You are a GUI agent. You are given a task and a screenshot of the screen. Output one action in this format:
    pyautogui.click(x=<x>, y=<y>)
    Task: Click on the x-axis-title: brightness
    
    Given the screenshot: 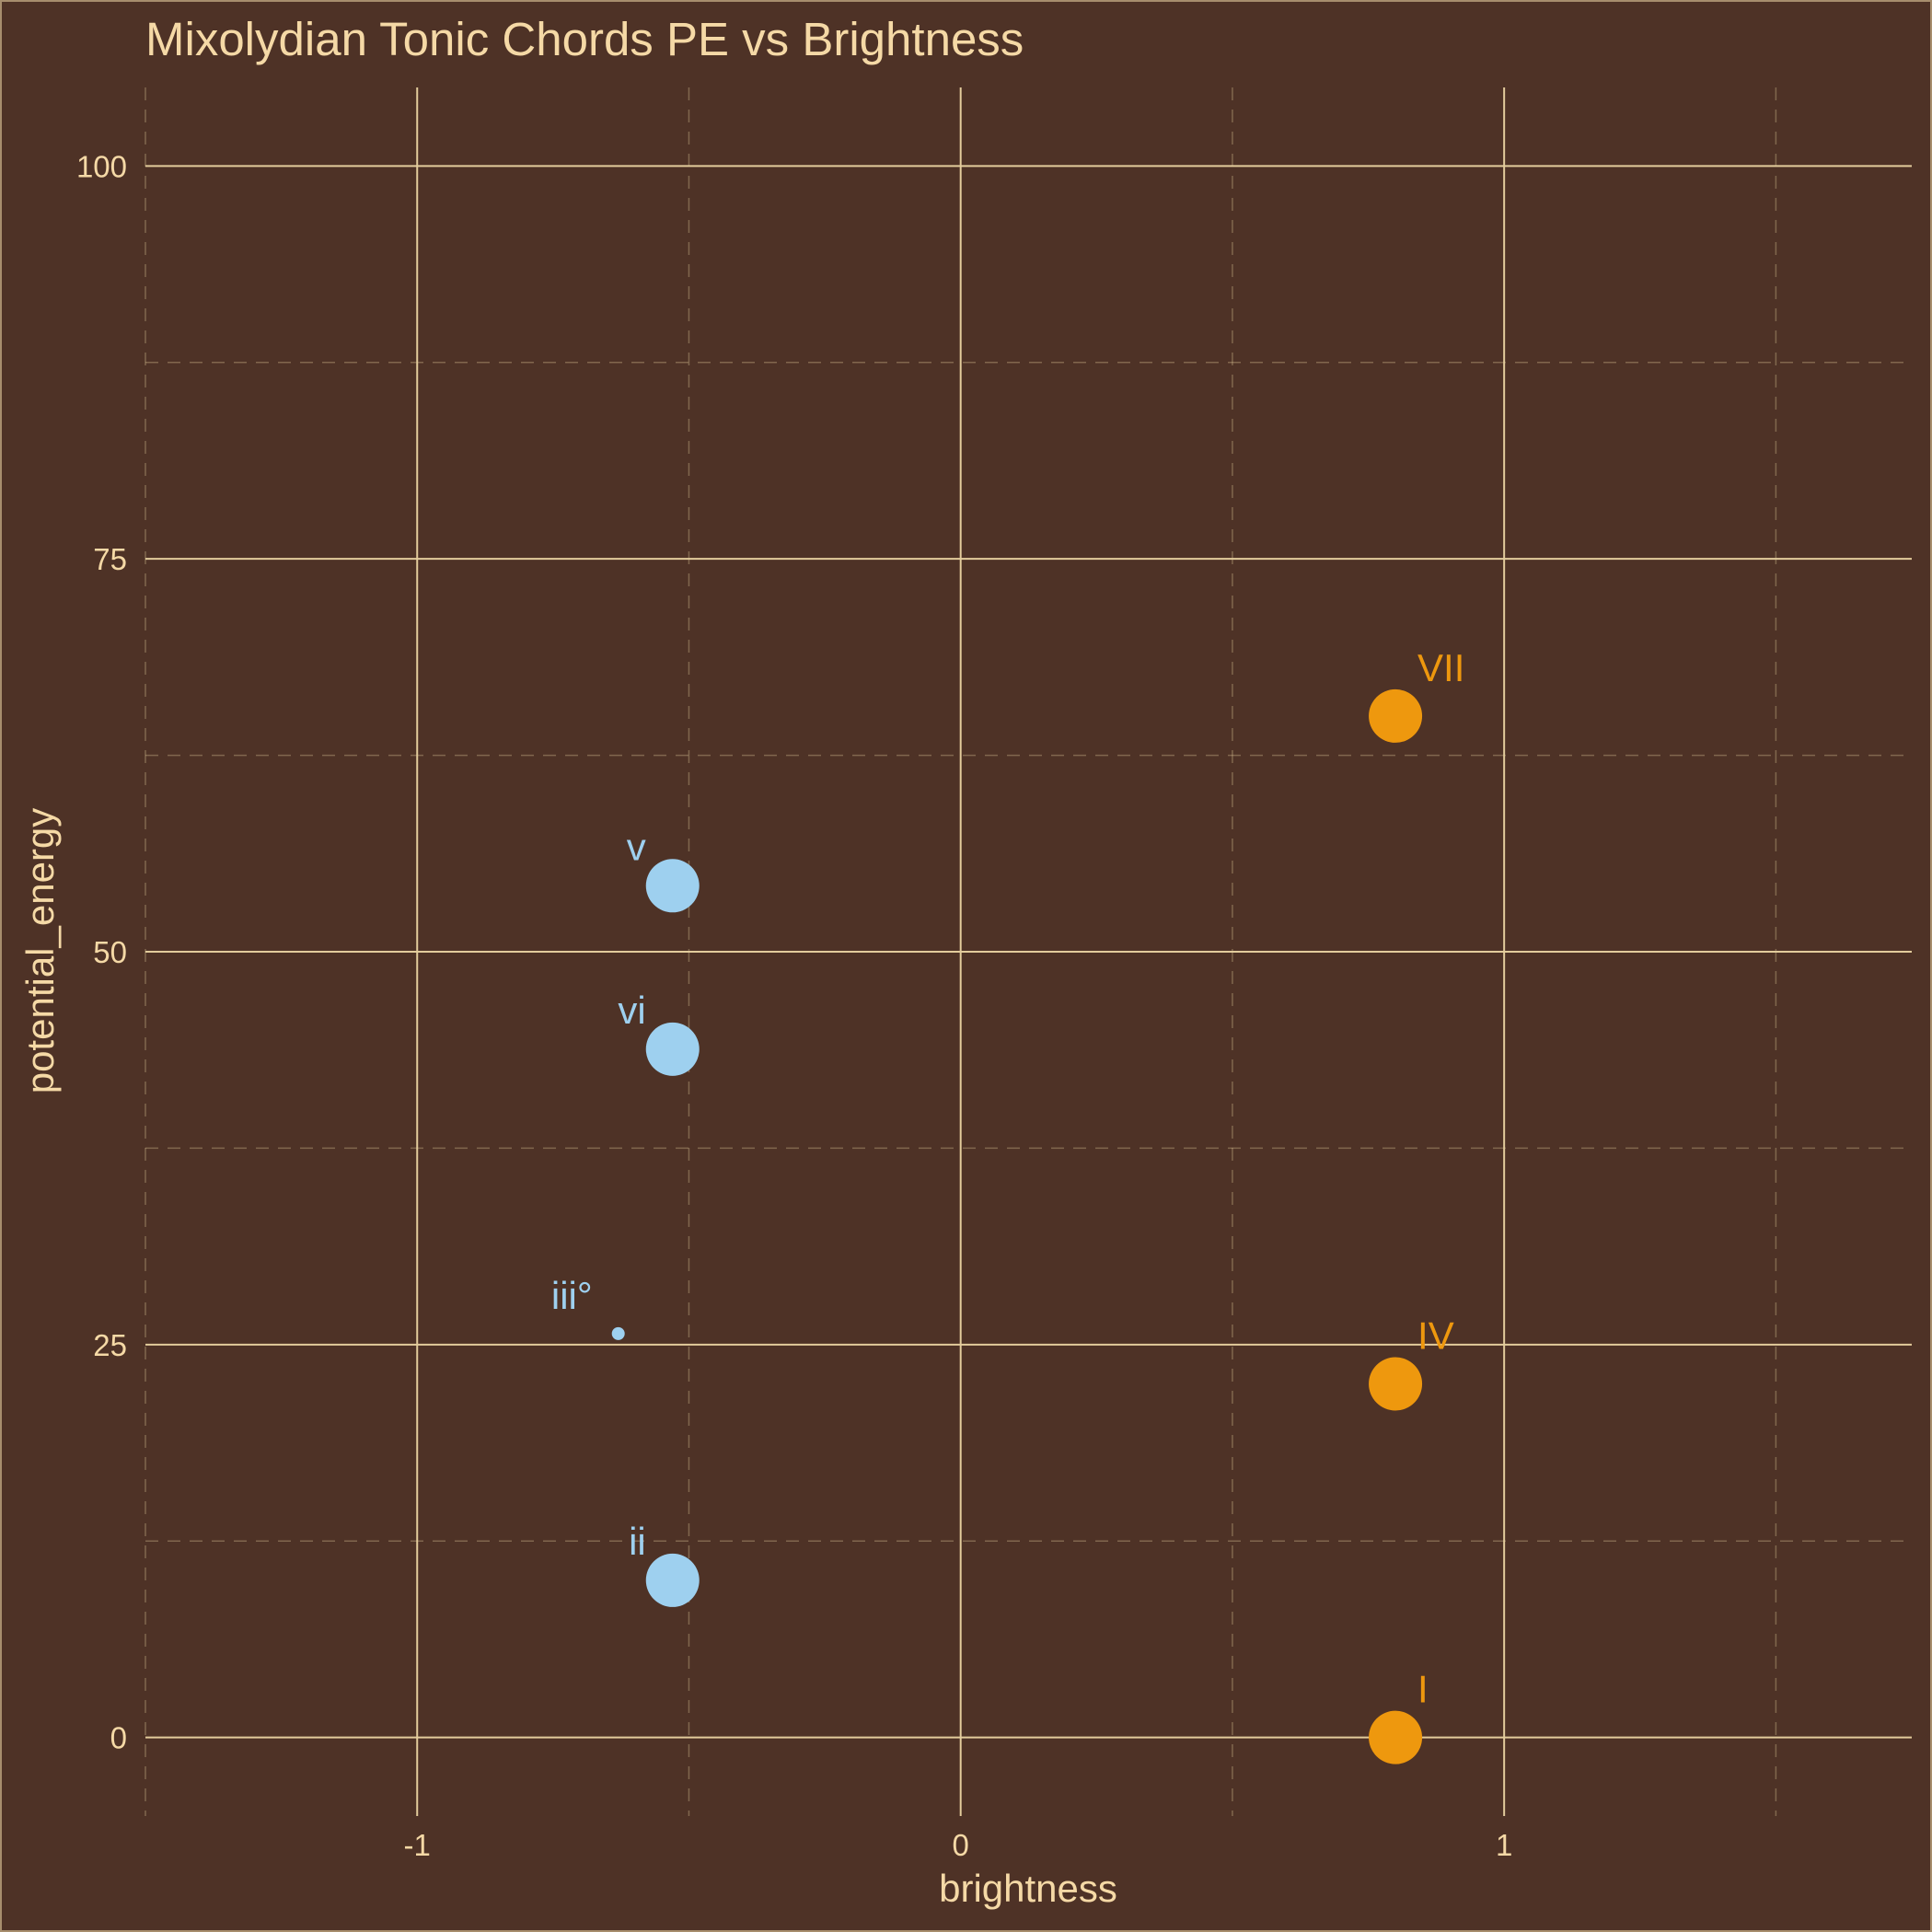 What is the action you would take?
    pyautogui.click(x=1028, y=1889)
    